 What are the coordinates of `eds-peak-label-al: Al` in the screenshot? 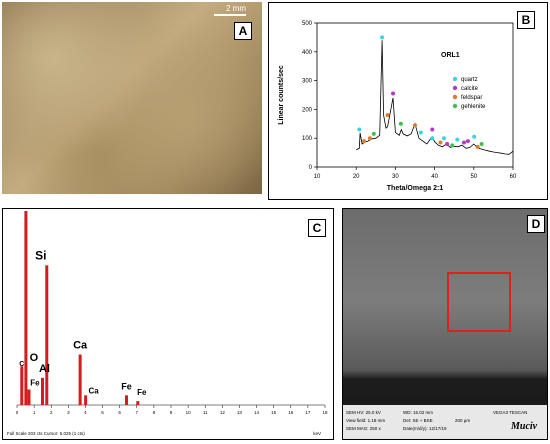 It's located at (44, 369).